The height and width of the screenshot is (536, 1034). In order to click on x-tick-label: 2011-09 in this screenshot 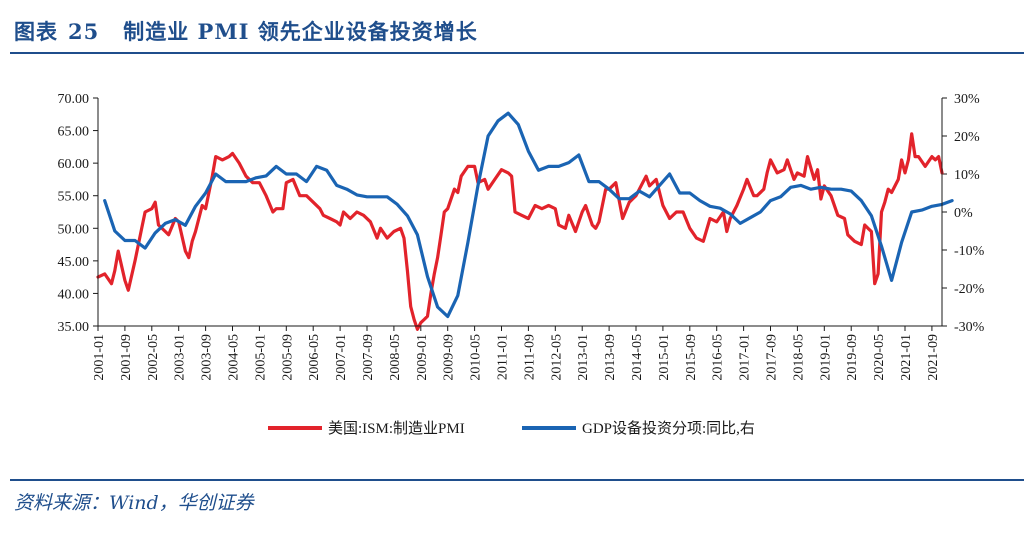, I will do `click(529, 357)`.